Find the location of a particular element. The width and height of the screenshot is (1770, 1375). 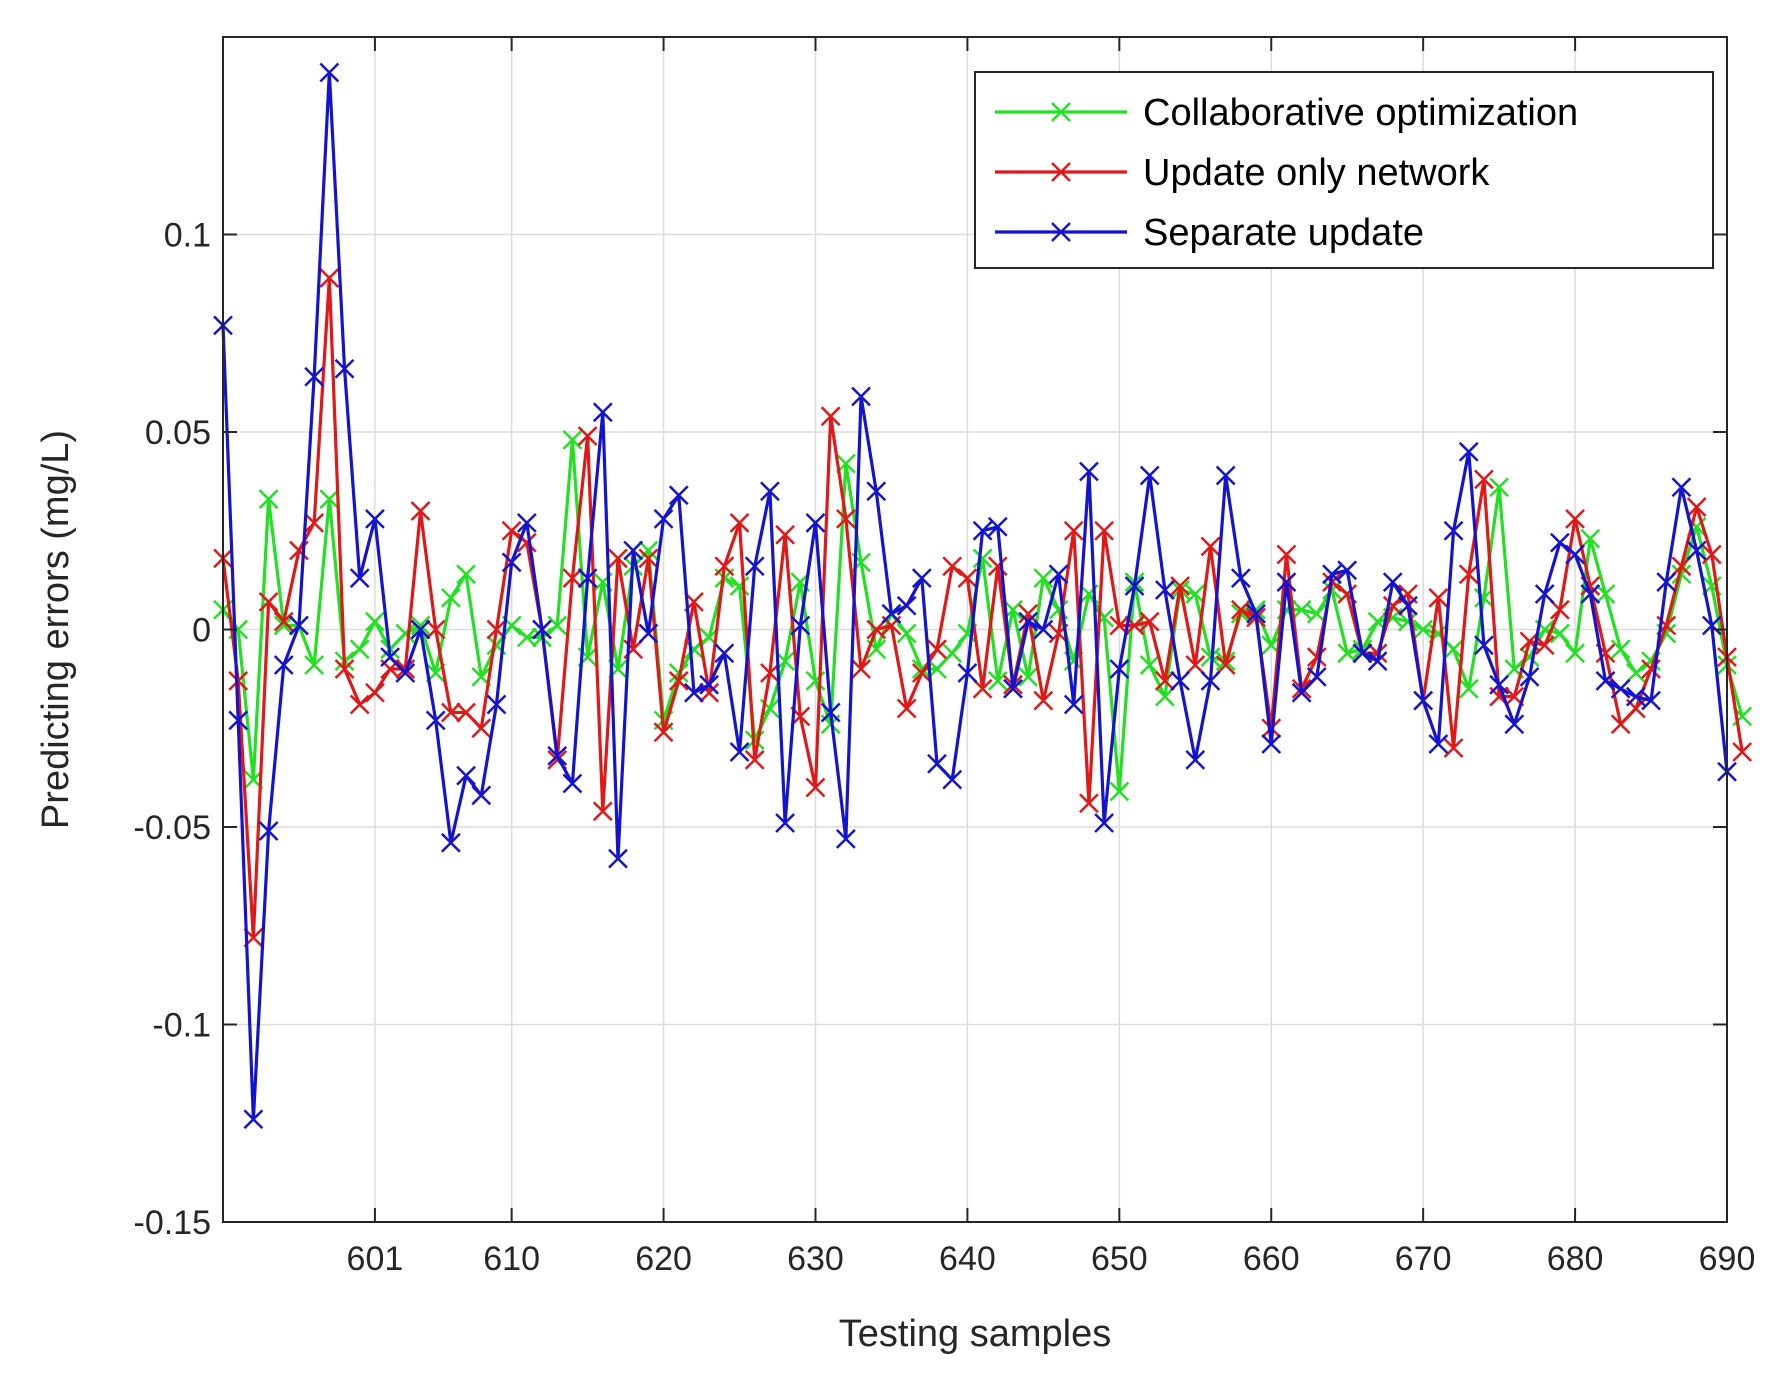

legend-marker is located at coordinates (1061, 172).